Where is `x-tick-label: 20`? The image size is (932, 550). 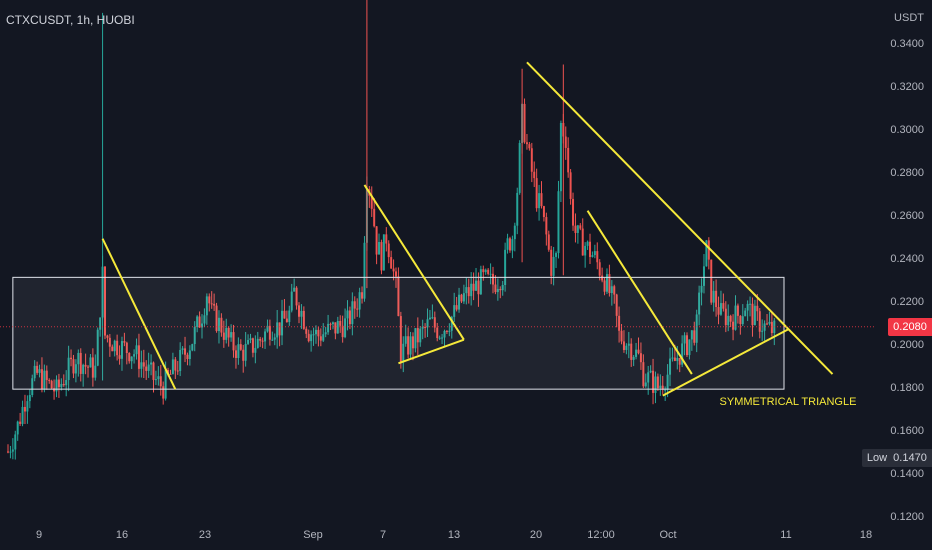
x-tick-label: 20 is located at coordinates (536, 535).